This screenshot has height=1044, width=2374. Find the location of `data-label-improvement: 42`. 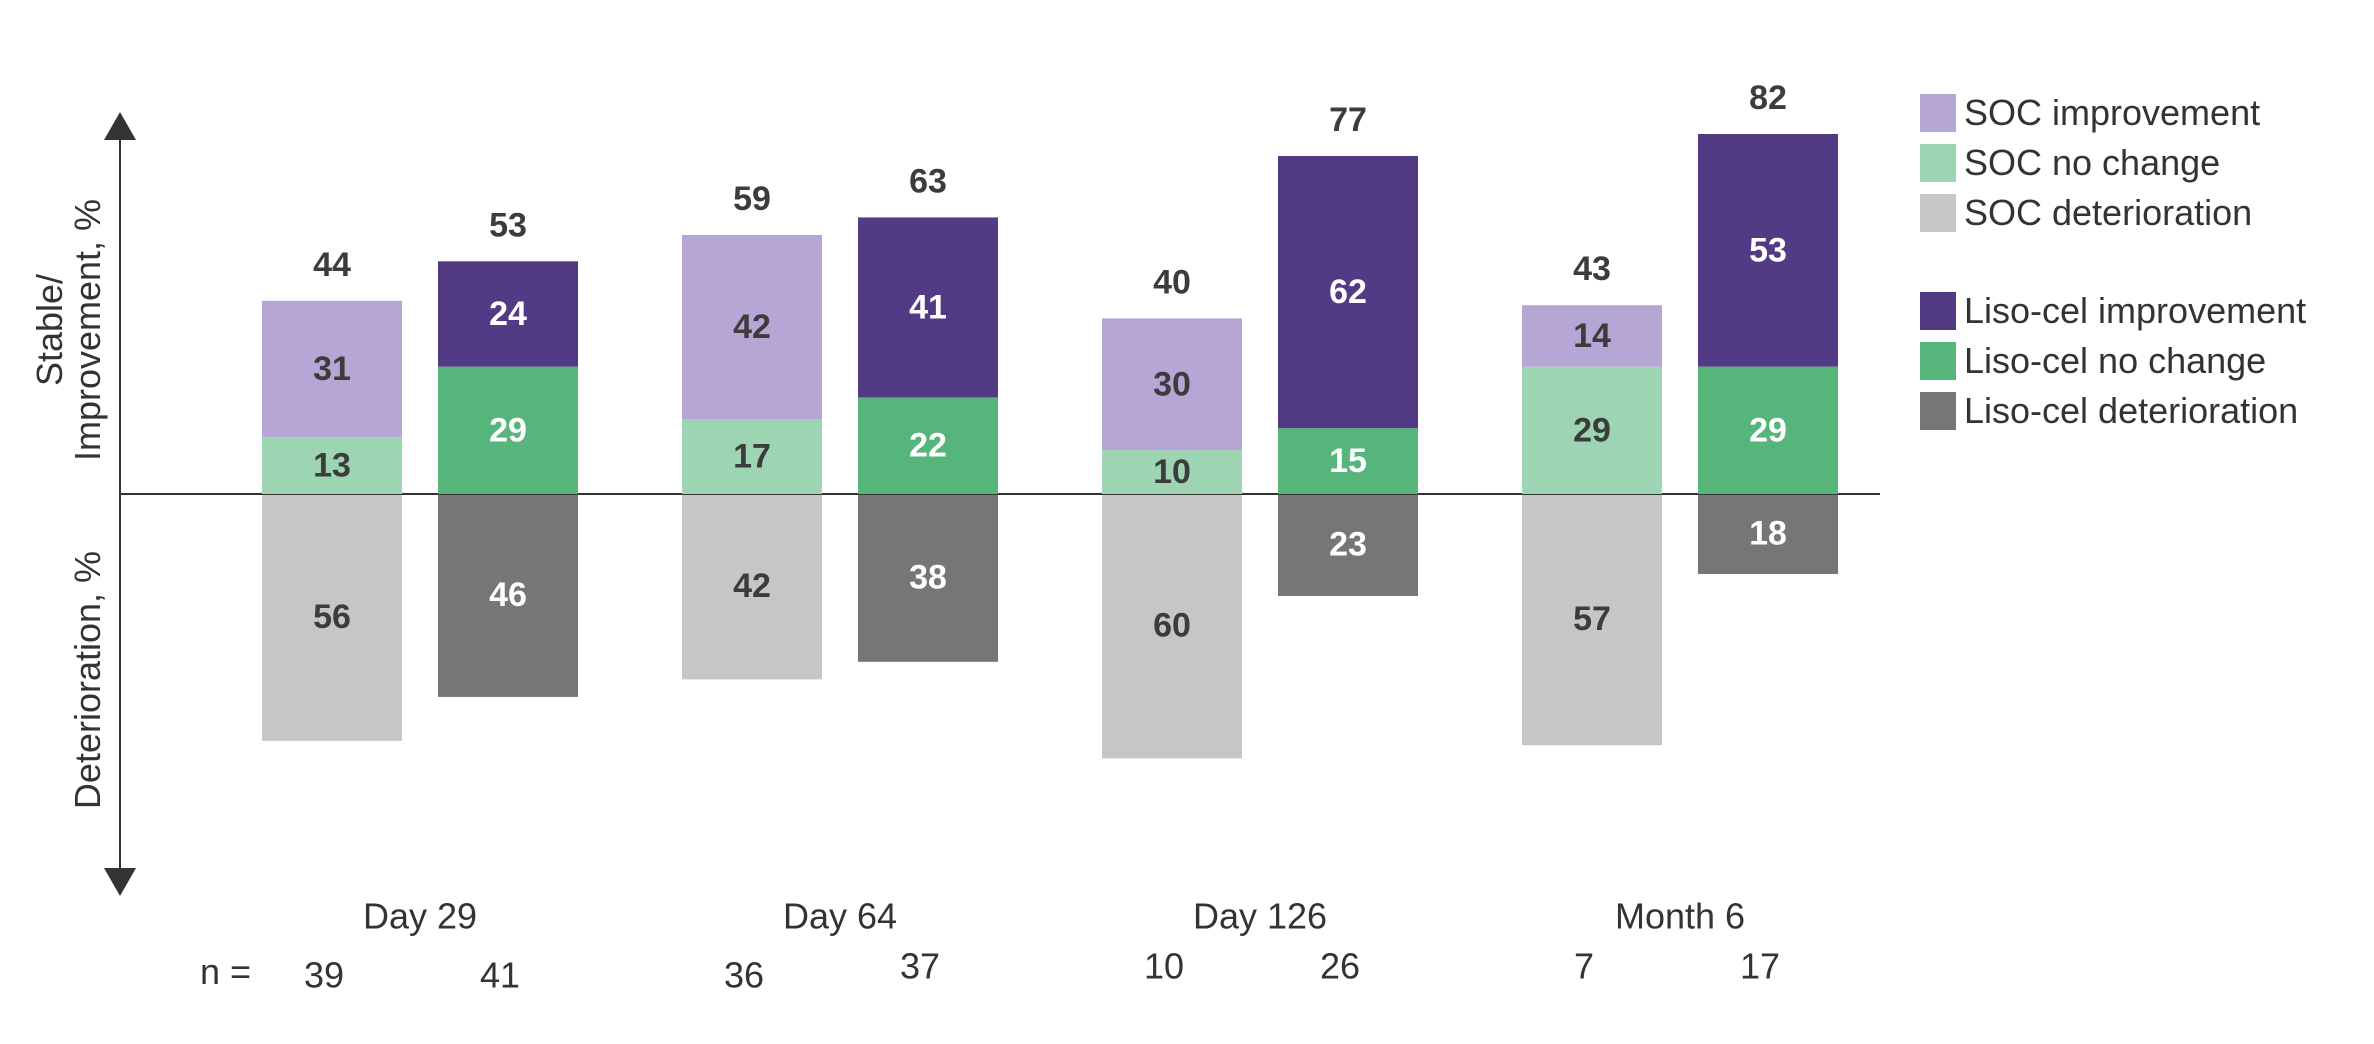

data-label-improvement: 42 is located at coordinates (752, 327).